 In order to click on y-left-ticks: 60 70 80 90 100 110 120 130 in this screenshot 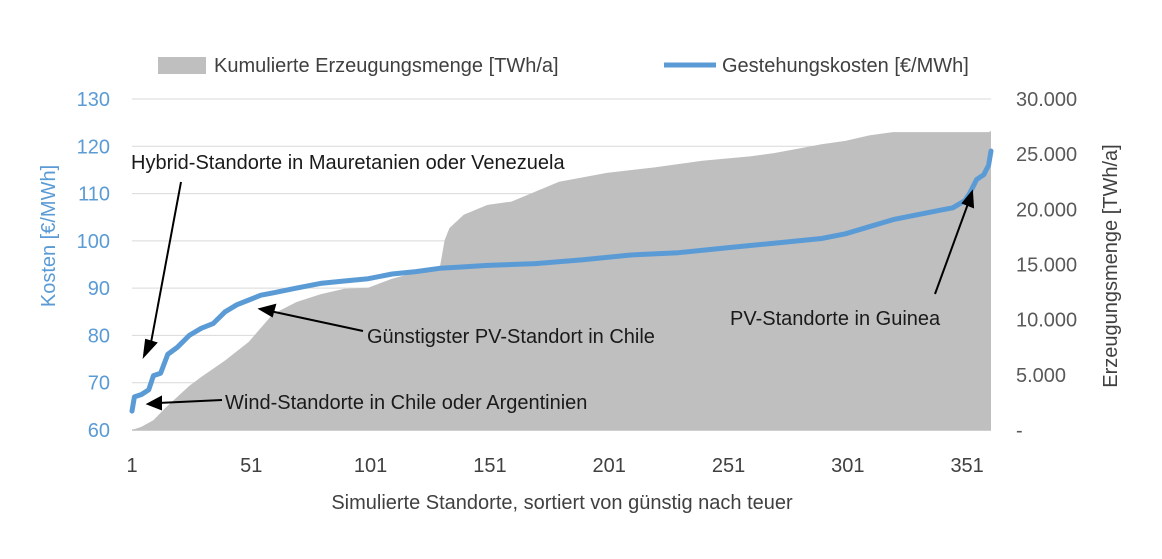, I will do `click(93, 265)`.